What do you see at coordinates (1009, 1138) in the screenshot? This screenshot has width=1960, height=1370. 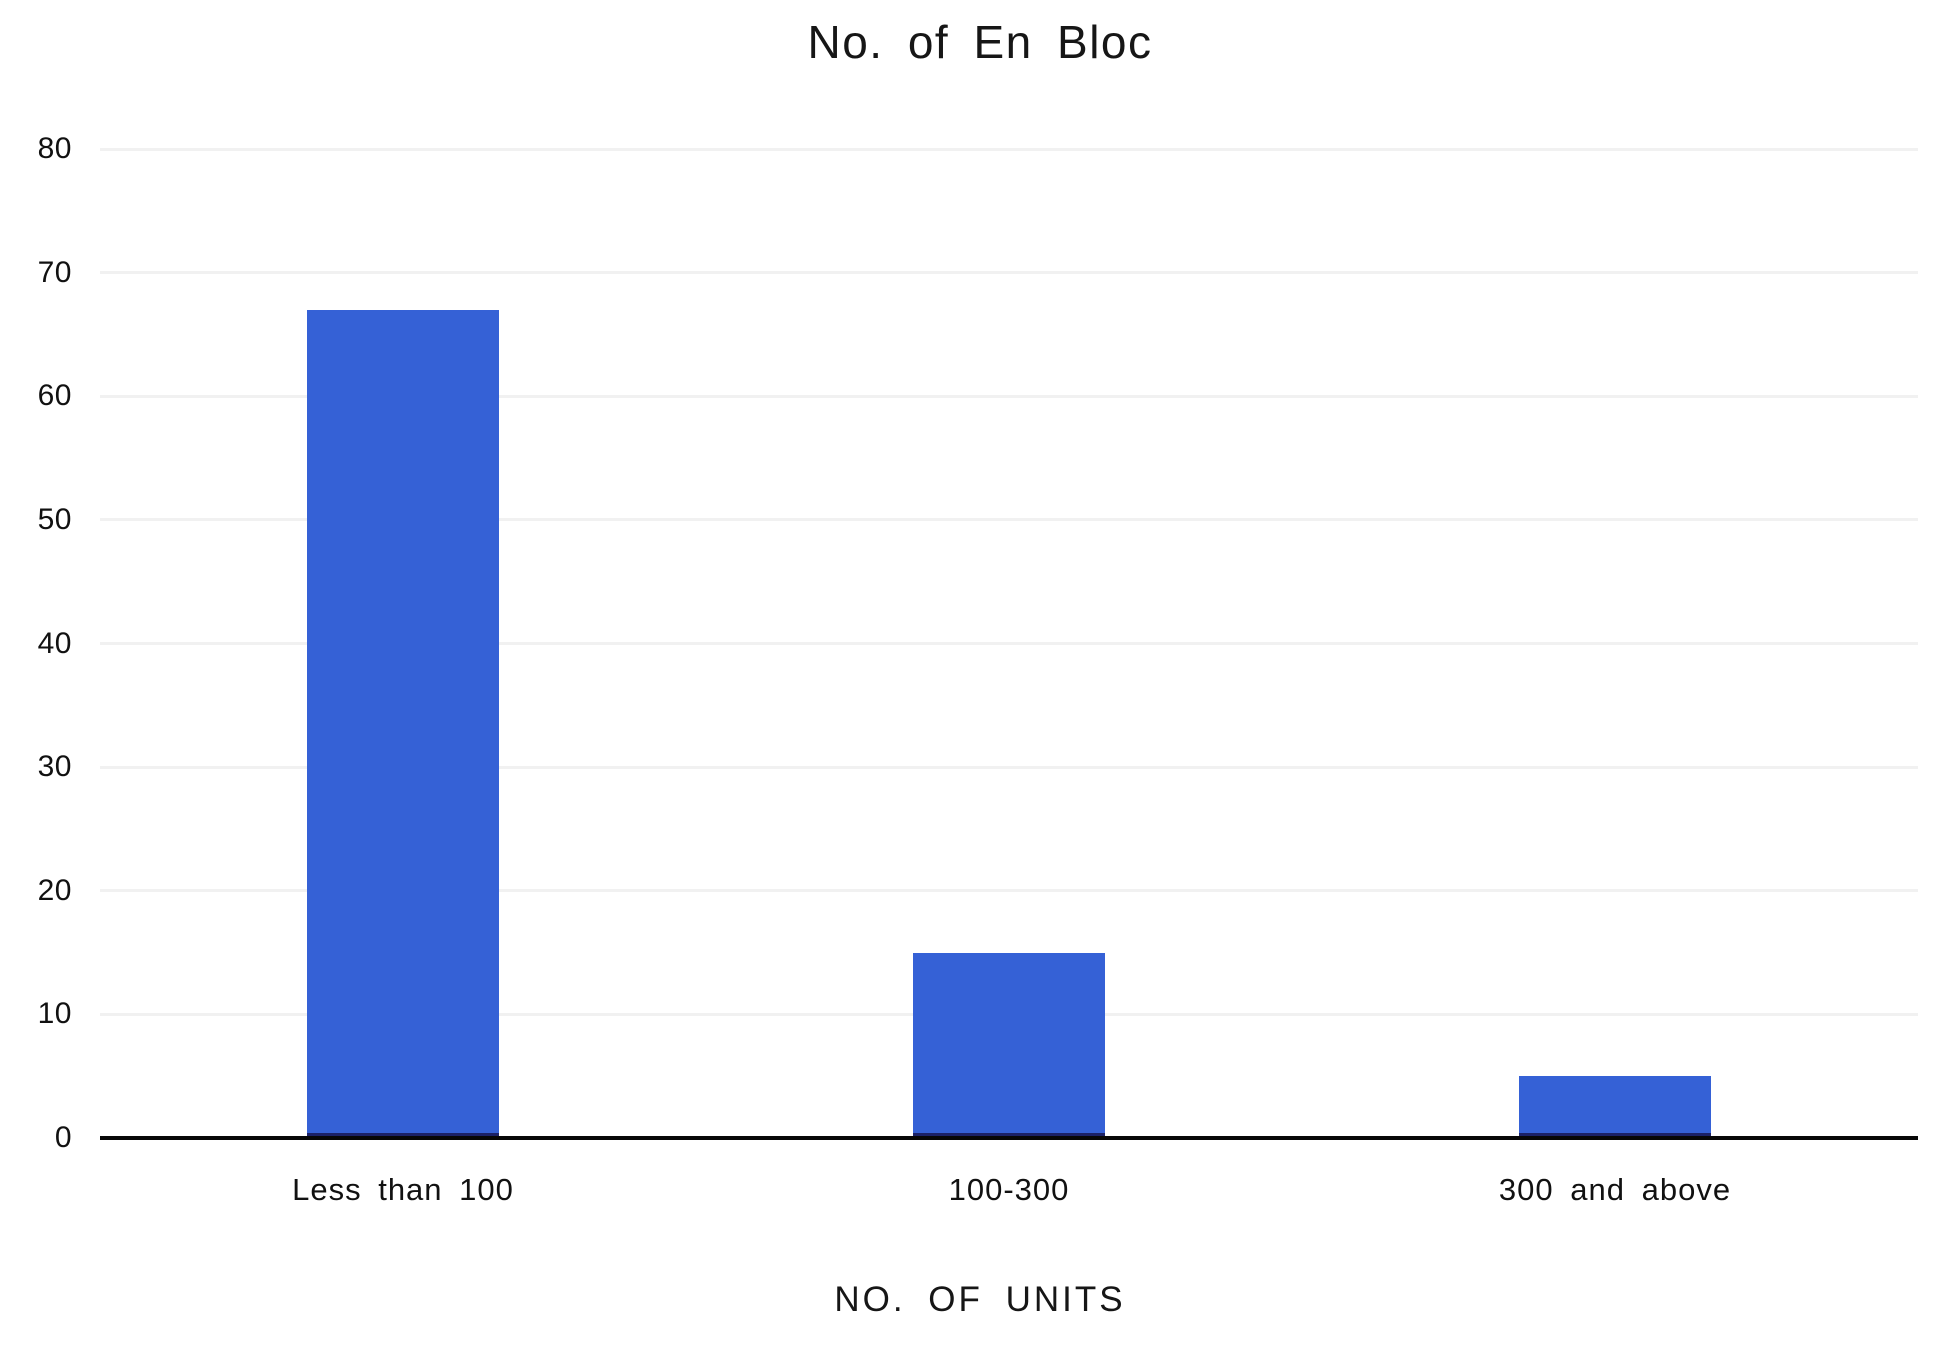 I see `x-axis-line` at bounding box center [1009, 1138].